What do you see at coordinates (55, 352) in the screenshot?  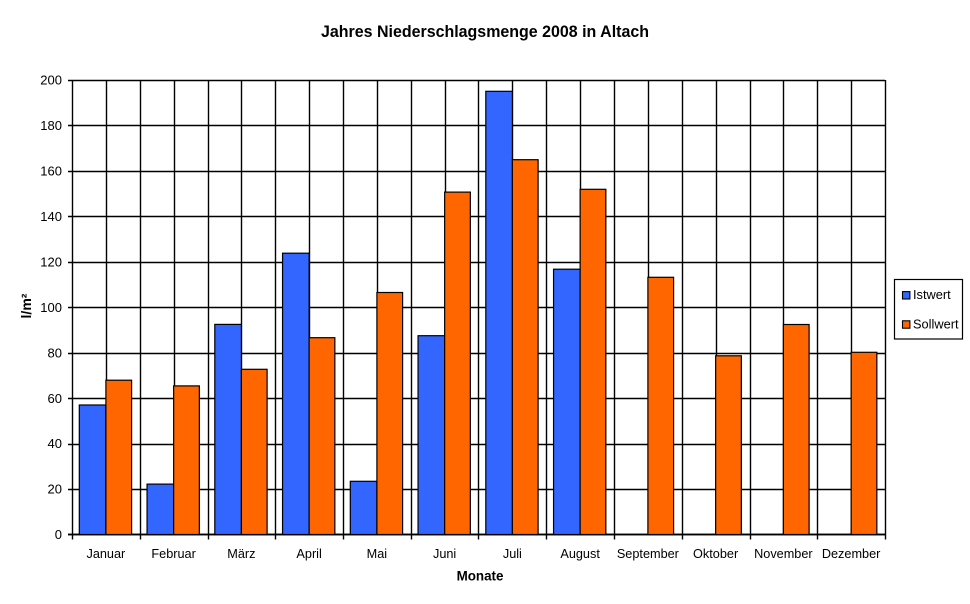 I see `svg-text: 80` at bounding box center [55, 352].